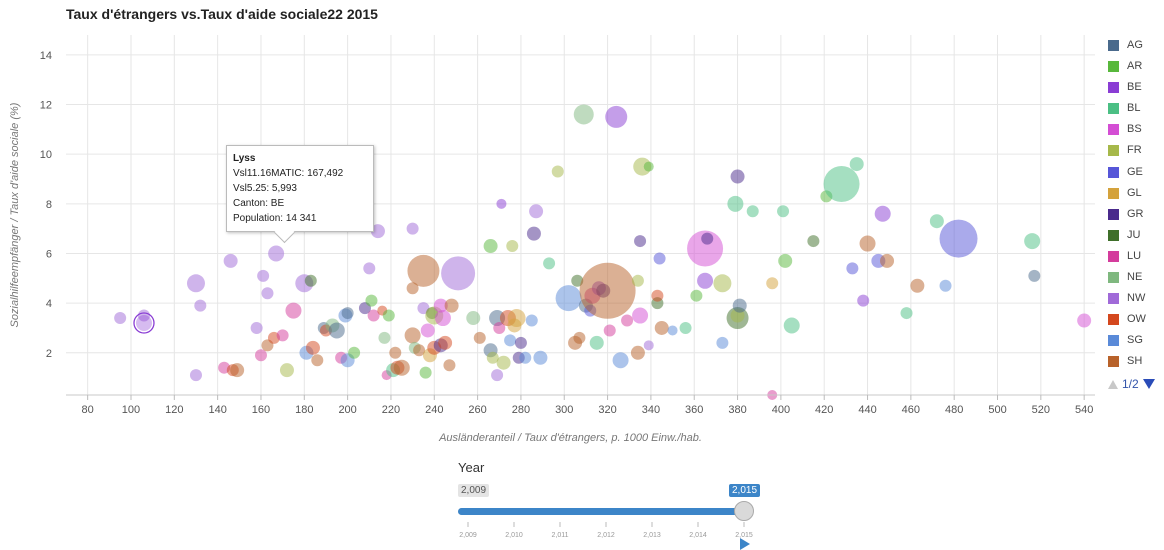 This screenshot has height=550, width=1164. Describe the element at coordinates (1134, 175) in the screenshot. I see `legend-item: GE` at that location.